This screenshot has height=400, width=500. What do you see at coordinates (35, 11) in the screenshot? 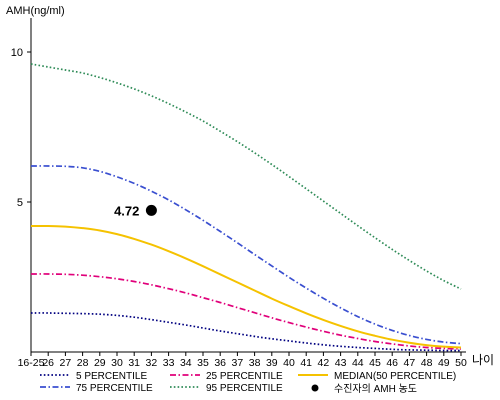
I see `y-axis-label: AMH(ng/ml)` at bounding box center [35, 11].